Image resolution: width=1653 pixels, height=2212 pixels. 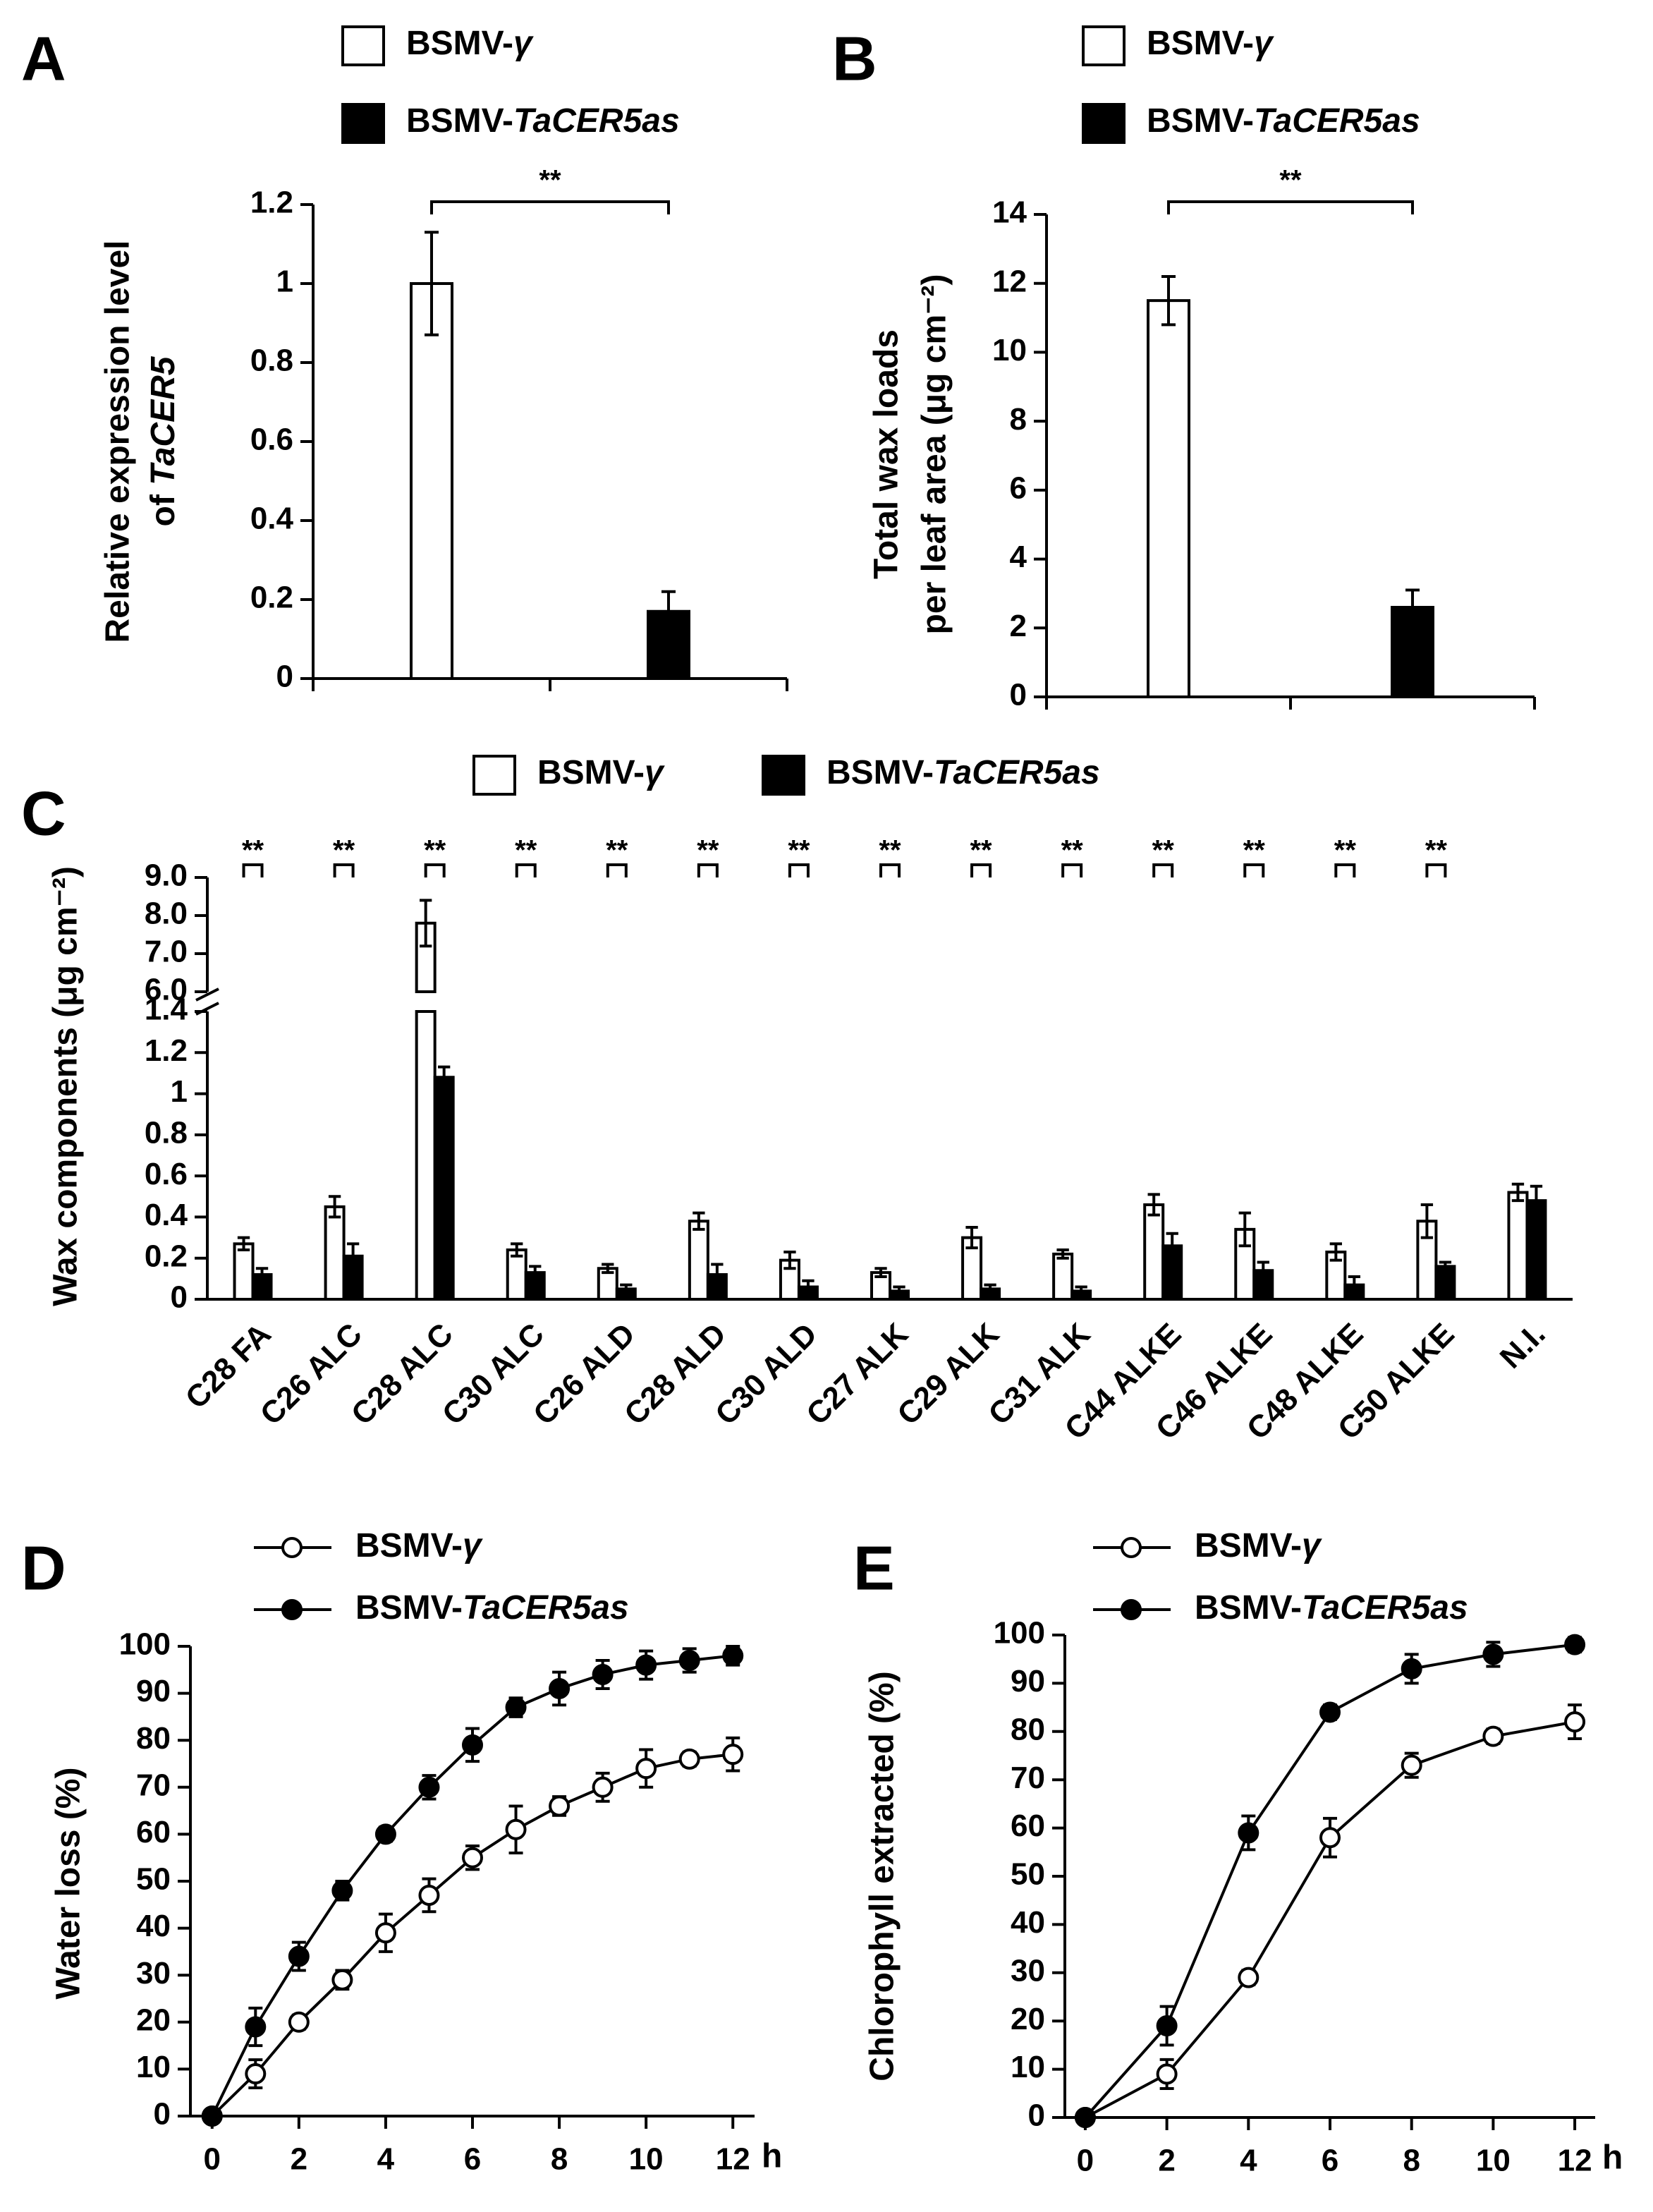 What do you see at coordinates (1018, 420) in the screenshot?
I see `y-tick-label: 8` at bounding box center [1018, 420].